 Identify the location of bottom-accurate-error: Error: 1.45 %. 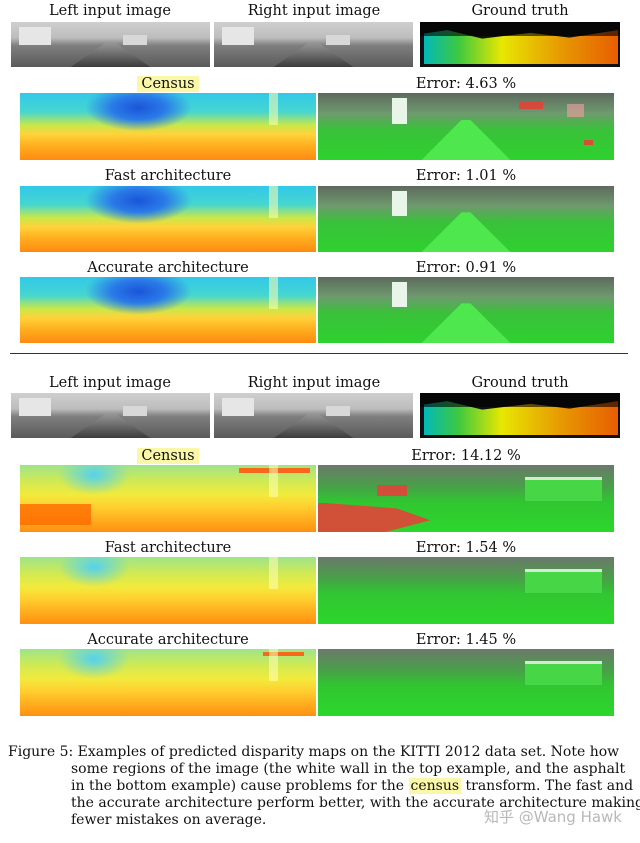
(466, 640).